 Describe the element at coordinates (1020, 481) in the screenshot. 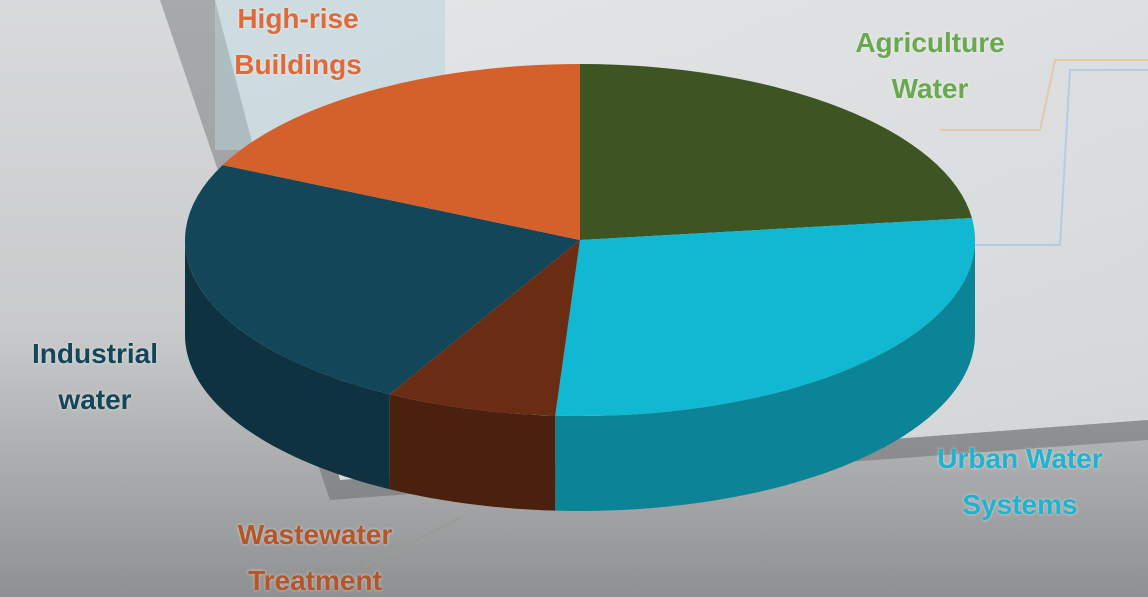

I see `slice-label: Urban Water Systems` at that location.